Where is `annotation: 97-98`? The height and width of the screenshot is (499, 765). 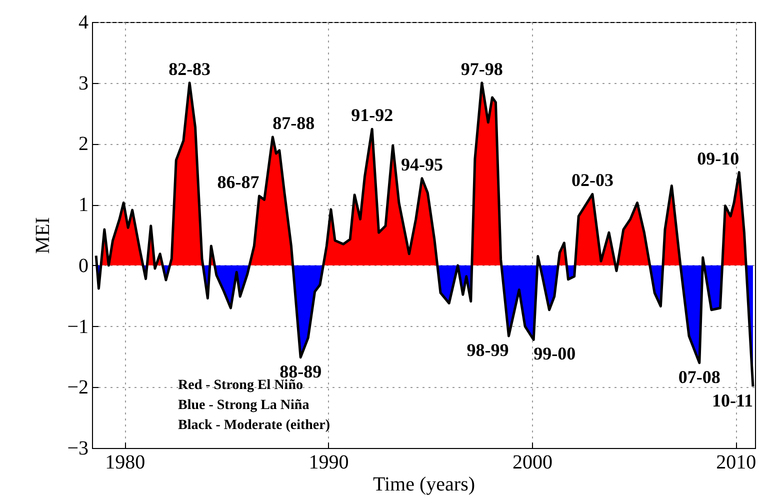 annotation: 97-98 is located at coordinates (481, 68).